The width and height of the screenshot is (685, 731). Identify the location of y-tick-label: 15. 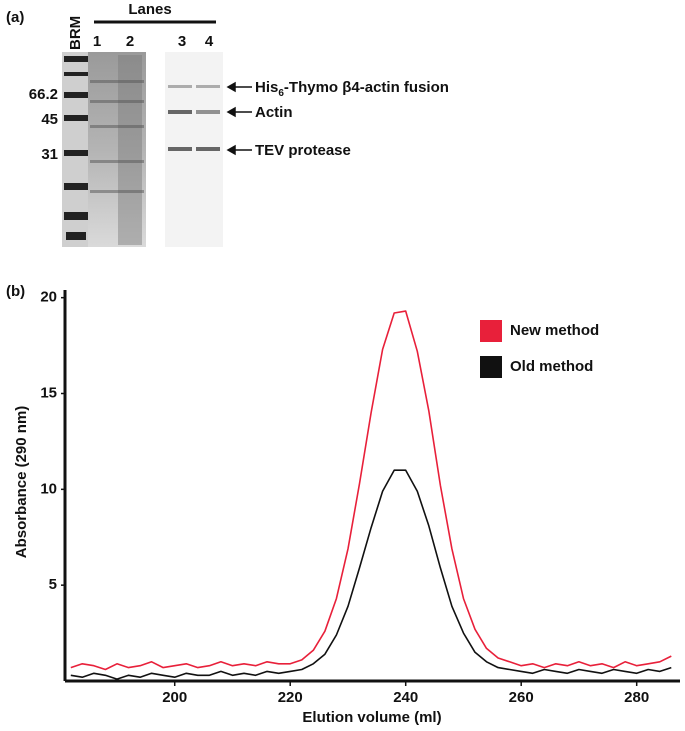
(48, 392).